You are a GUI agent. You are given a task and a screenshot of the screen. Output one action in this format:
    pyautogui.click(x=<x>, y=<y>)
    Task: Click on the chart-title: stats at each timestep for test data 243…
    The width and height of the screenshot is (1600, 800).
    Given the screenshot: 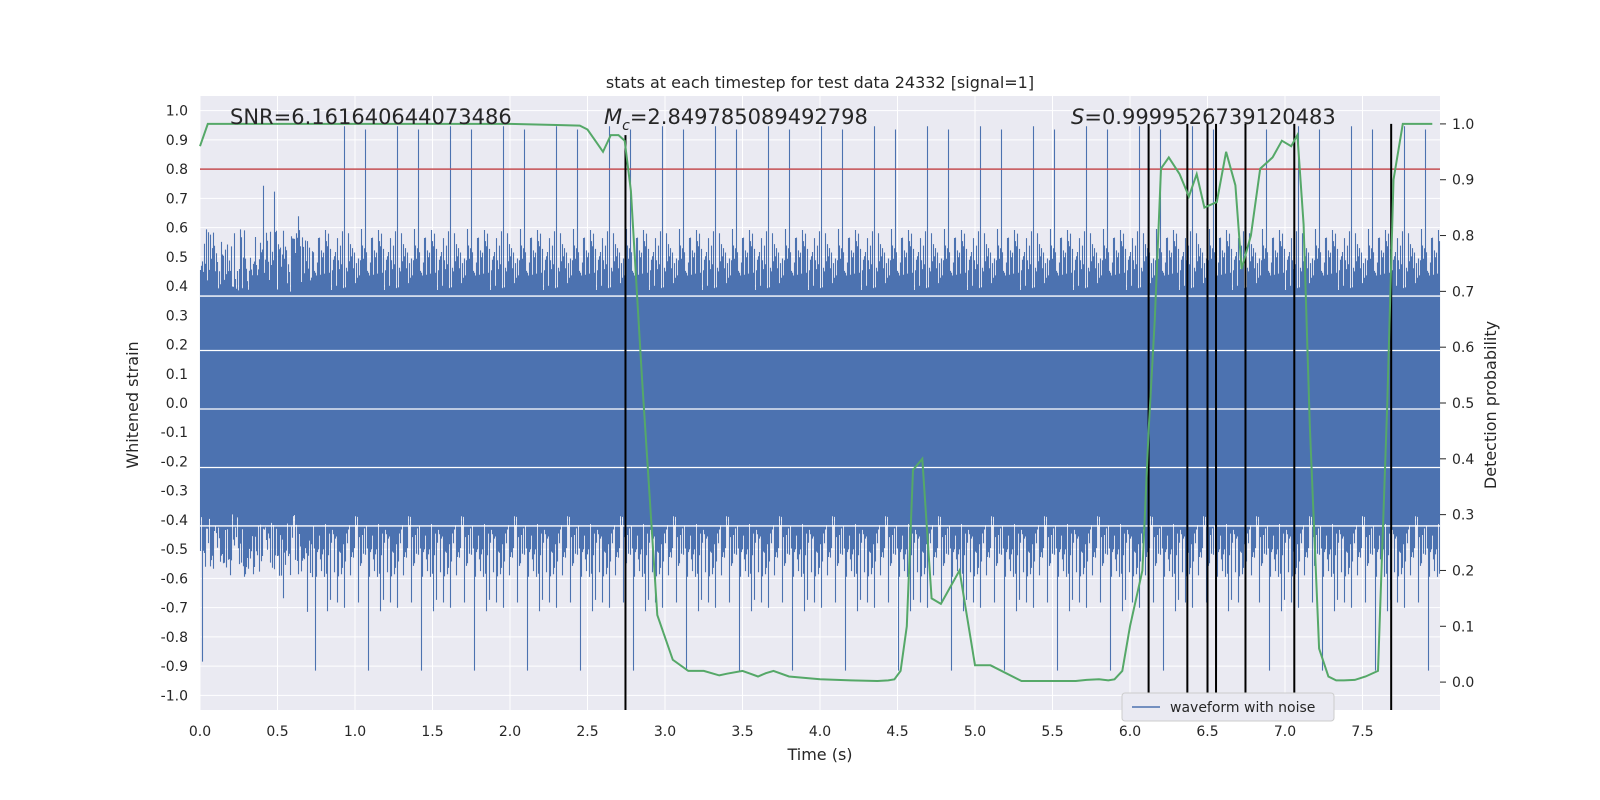 What is the action you would take?
    pyautogui.click(x=820, y=82)
    